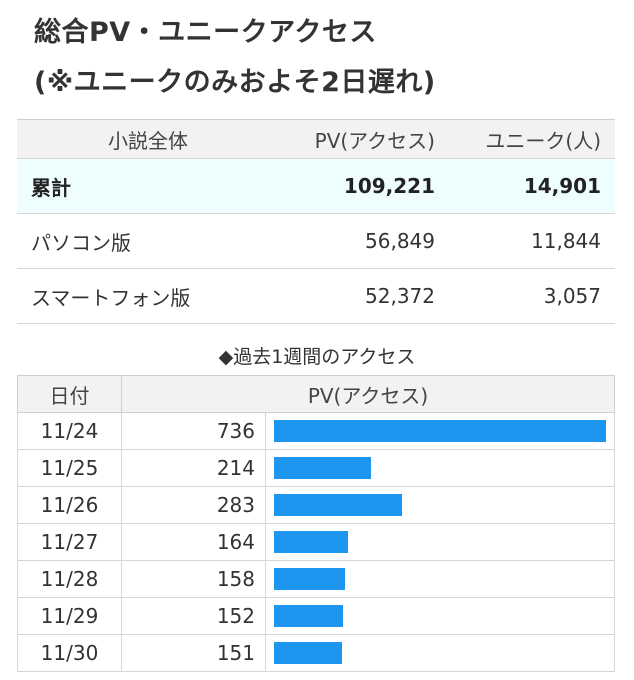 Image resolution: width=634 pixels, height=680 pixels. Describe the element at coordinates (235, 82) in the screenshot. I see `page-subtitle: (※ユニークのみおよそ2日遅れ)` at that location.